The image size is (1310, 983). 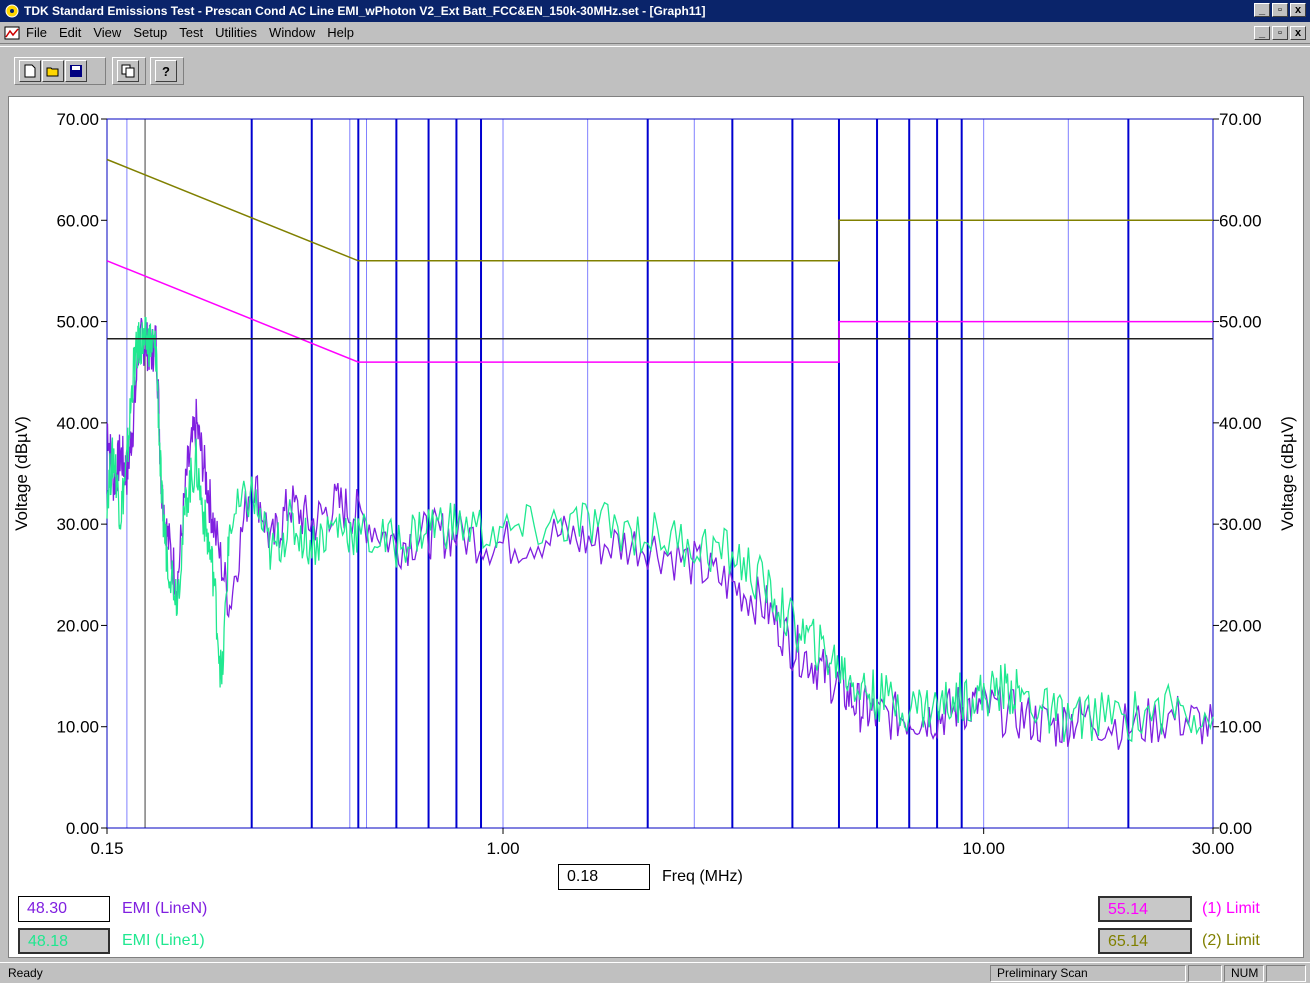 I want to click on copy-icon, so click(x=128, y=71).